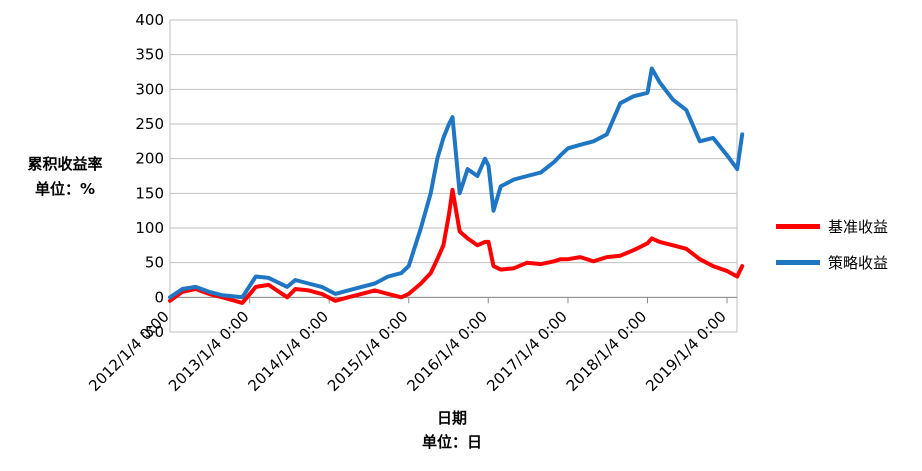 The width and height of the screenshot is (922, 471). Describe the element at coordinates (798, 262) in the screenshot. I see `legend-swatch-strategy` at that location.